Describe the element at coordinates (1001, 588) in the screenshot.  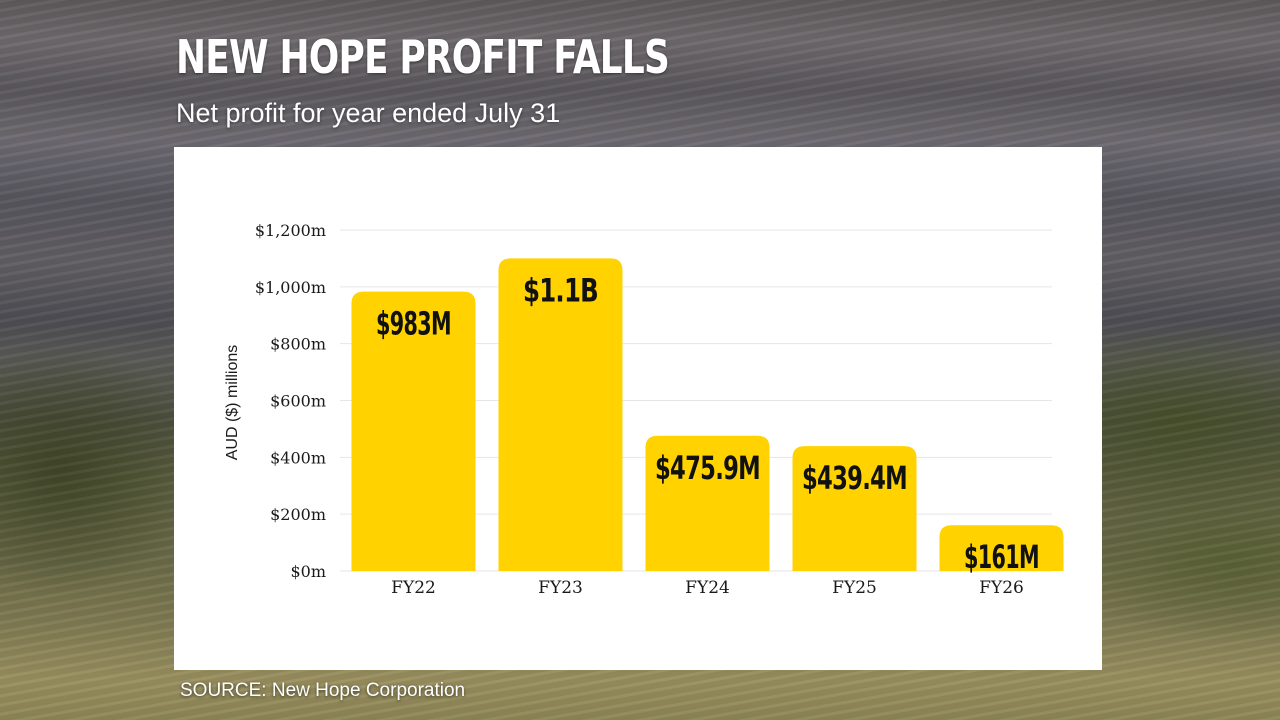
I see `x-tick-label: FY26` at that location.